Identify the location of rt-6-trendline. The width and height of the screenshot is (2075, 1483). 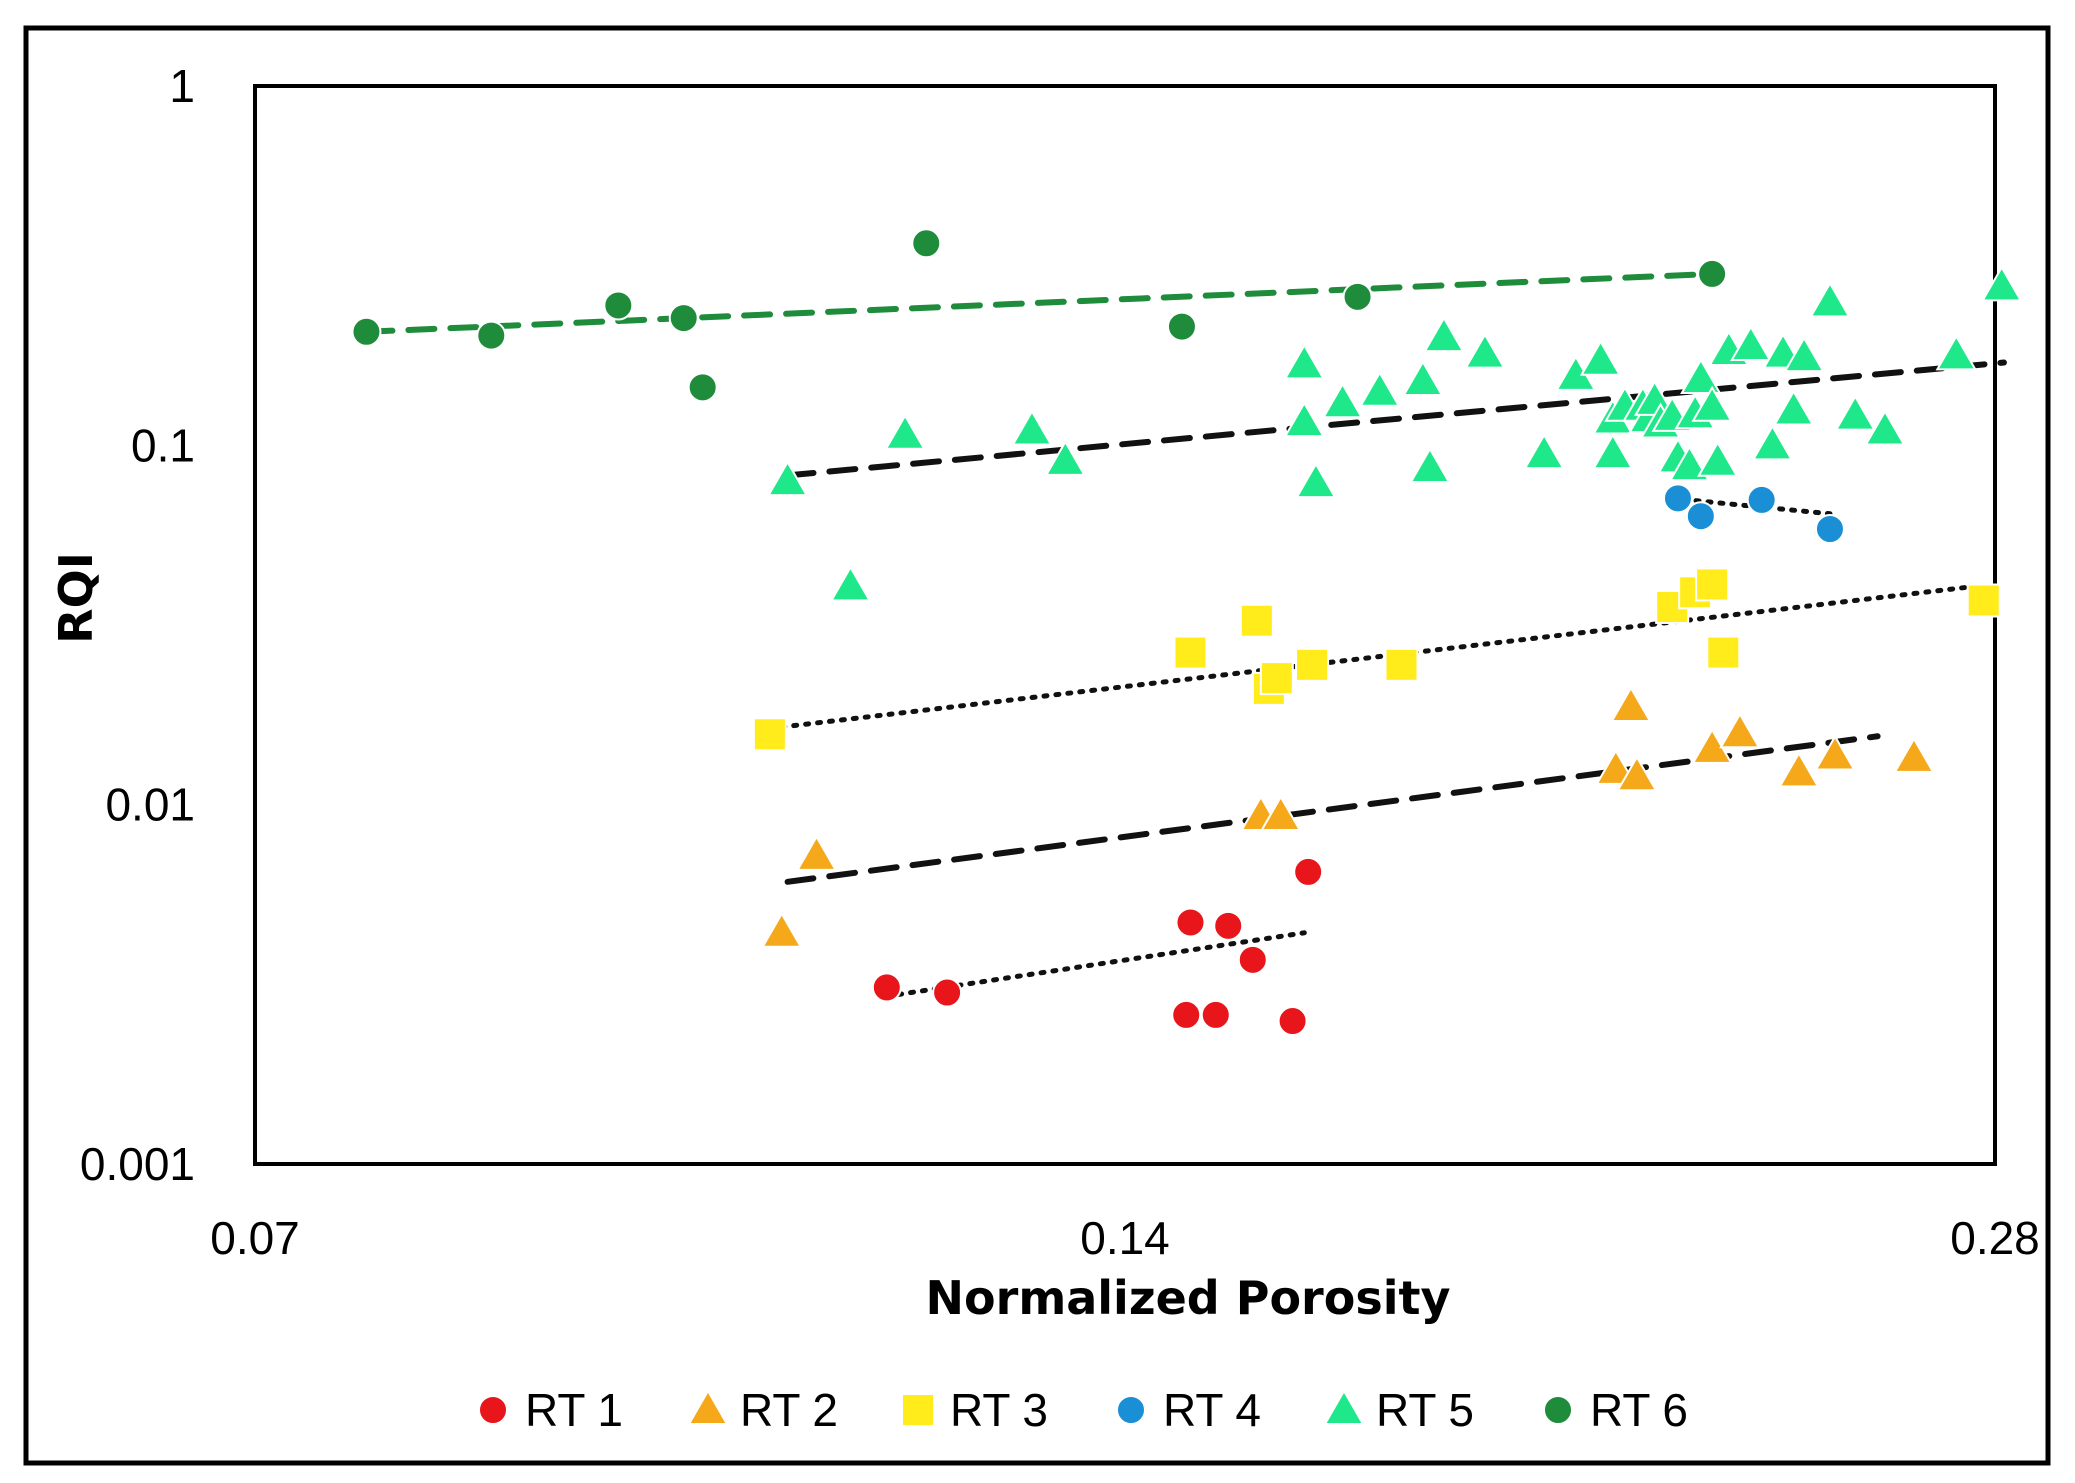
(1039, 302).